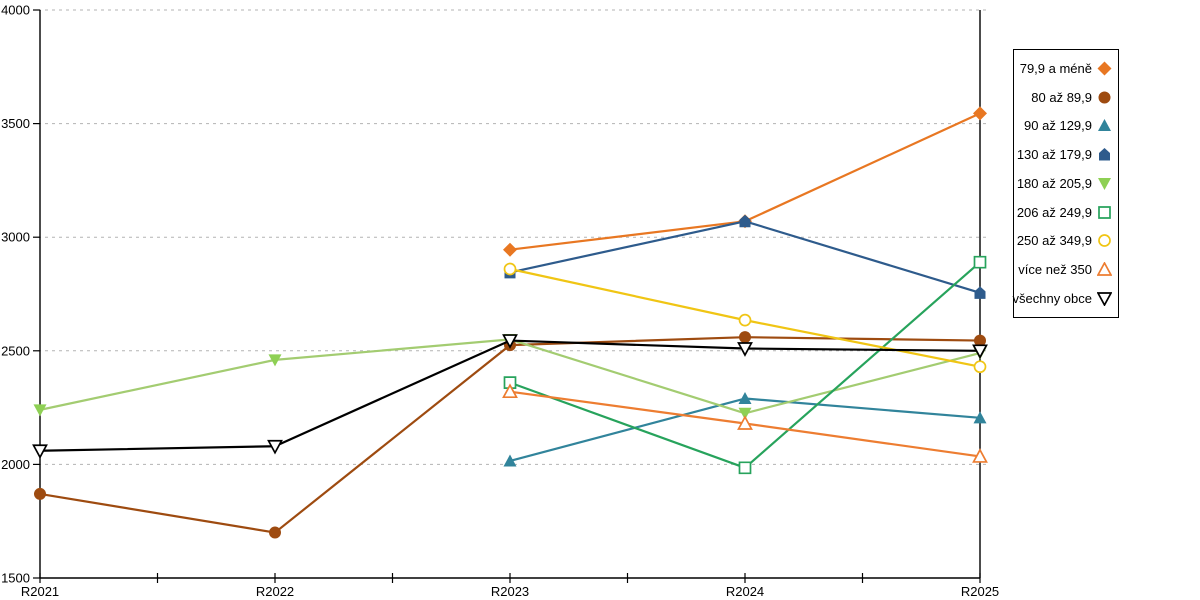 This screenshot has height=600, width=1200. I want to click on legend-label: 90 až 129,9, so click(1058, 126).